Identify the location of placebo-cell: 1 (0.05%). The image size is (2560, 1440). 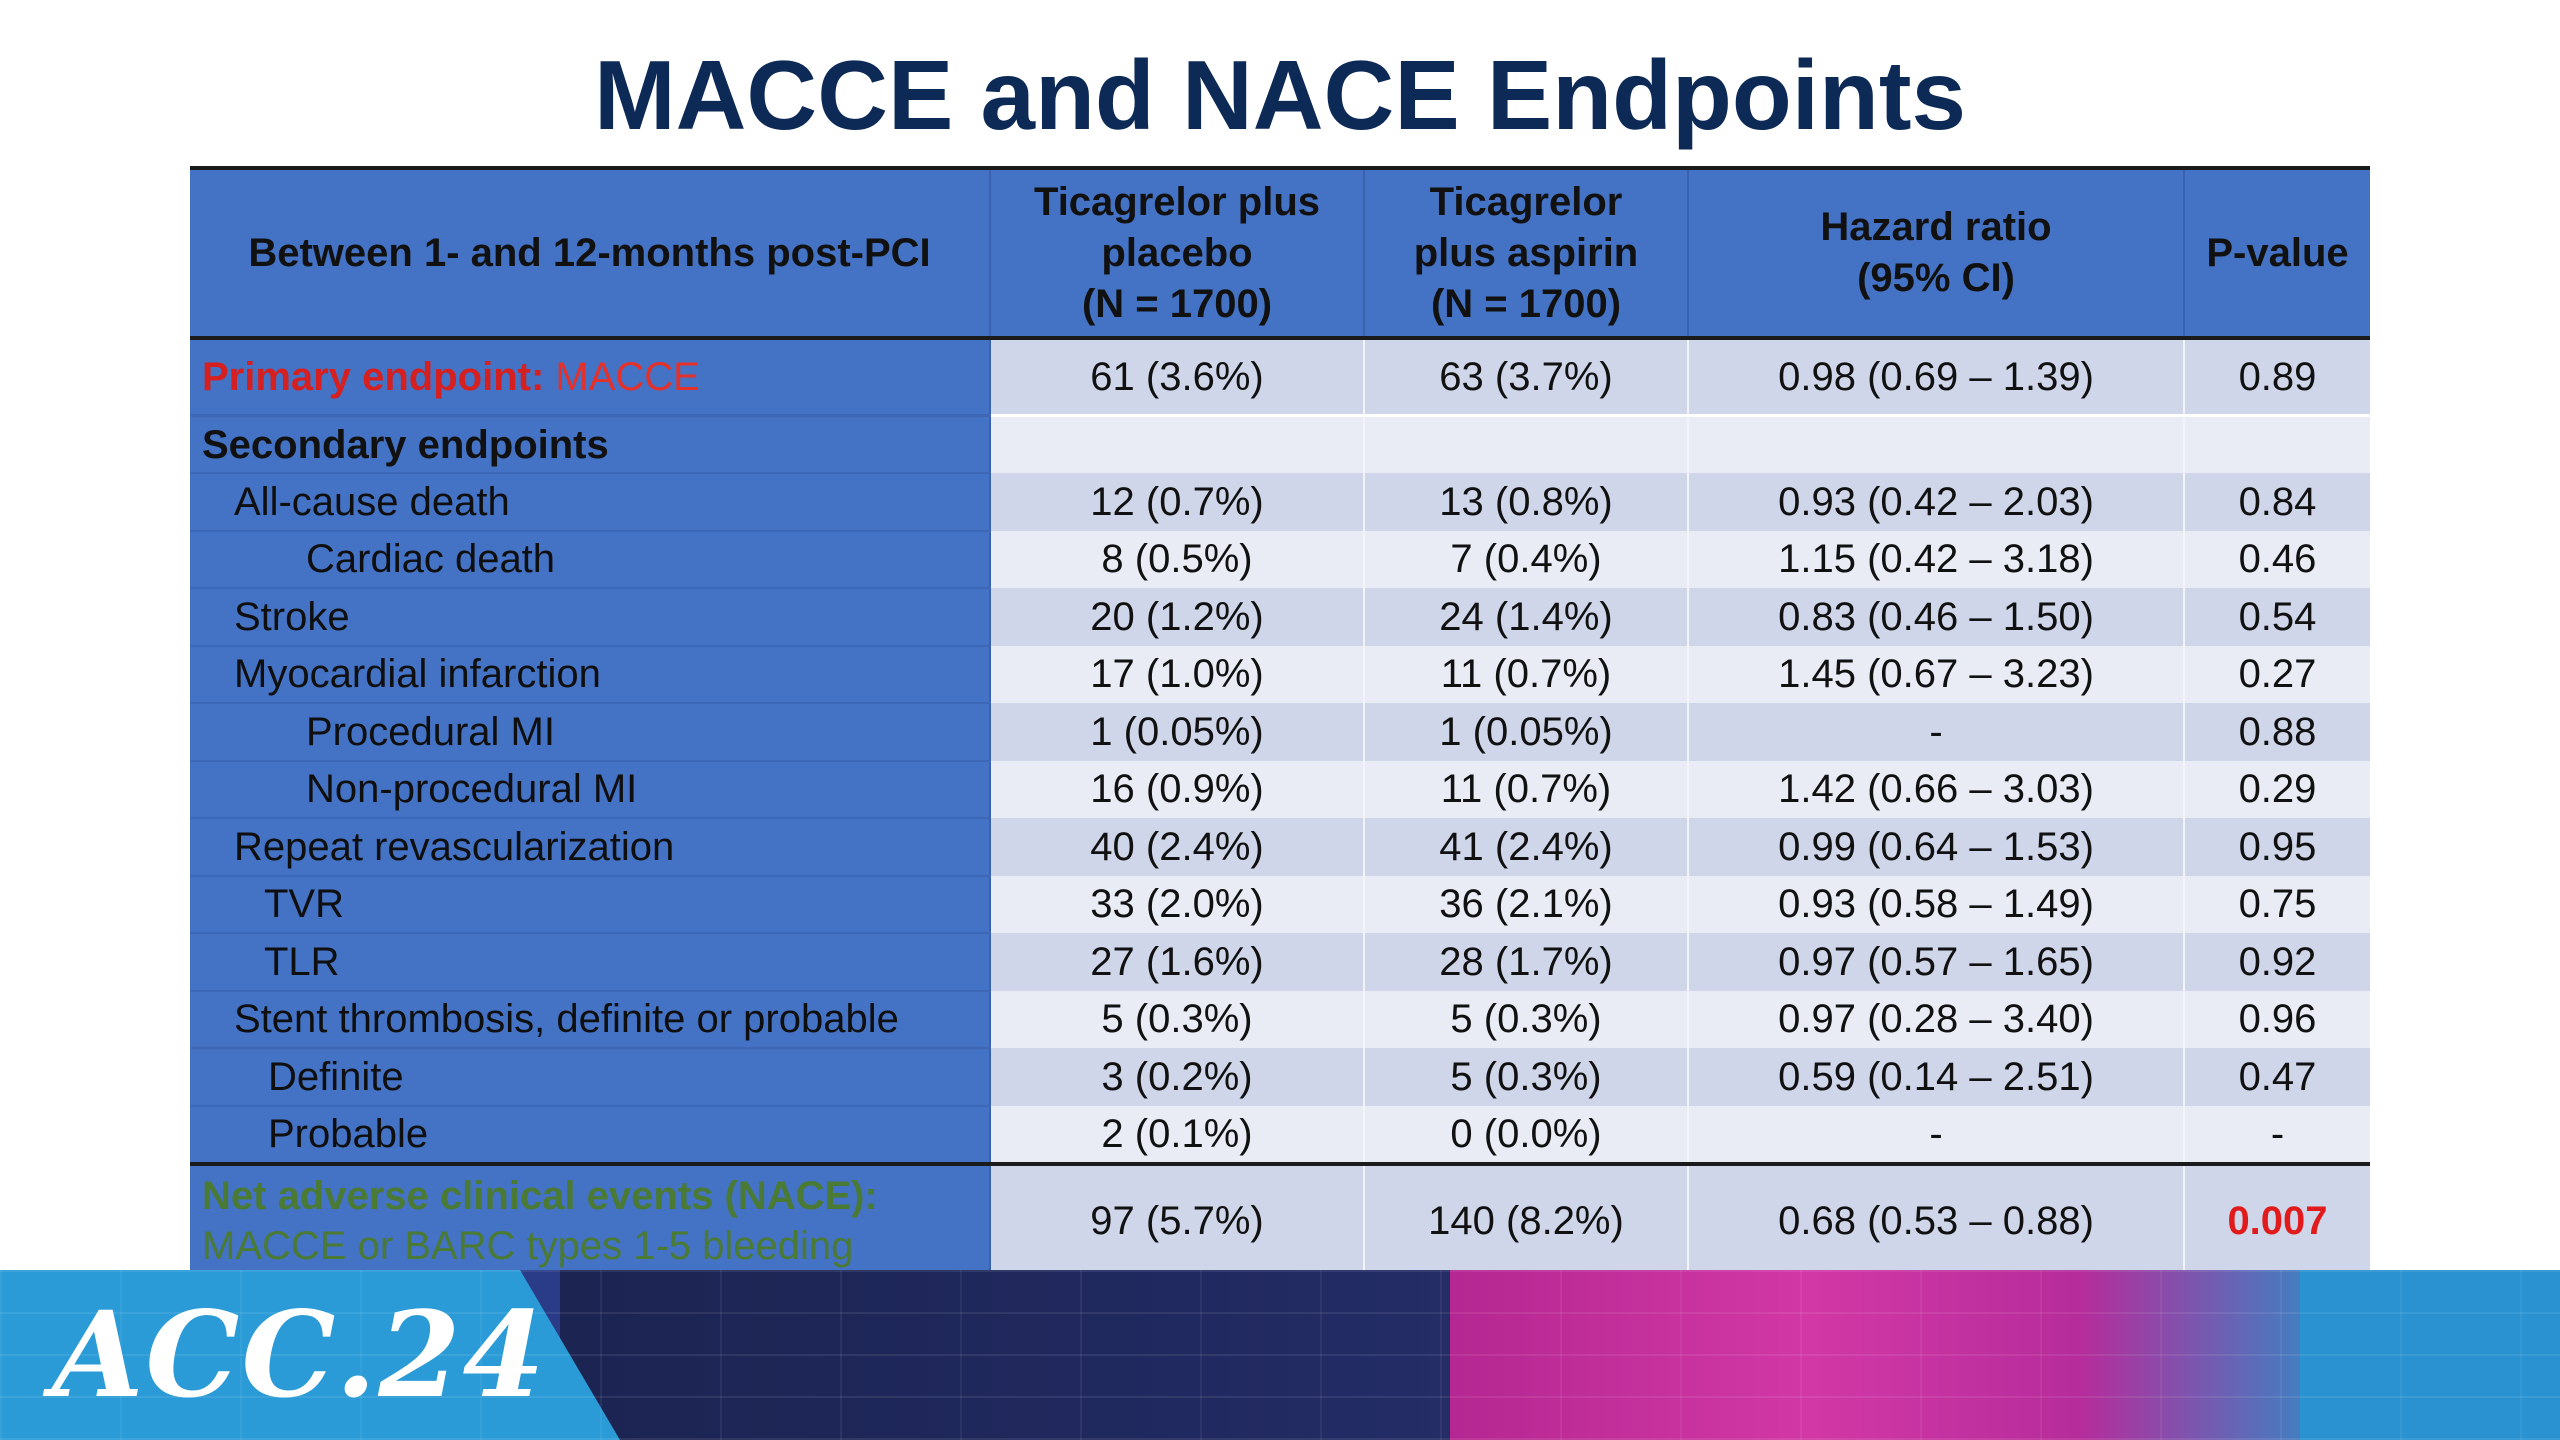
(1177, 732).